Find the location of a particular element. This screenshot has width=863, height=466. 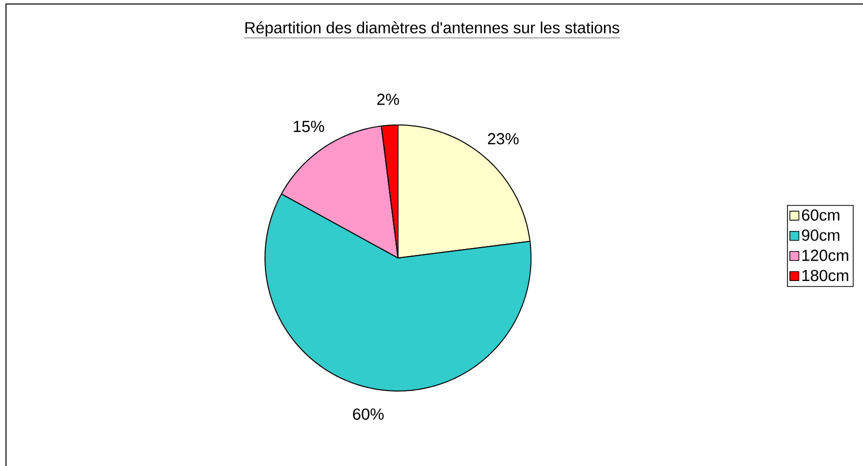

legend-label: 90cm is located at coordinates (821, 235).